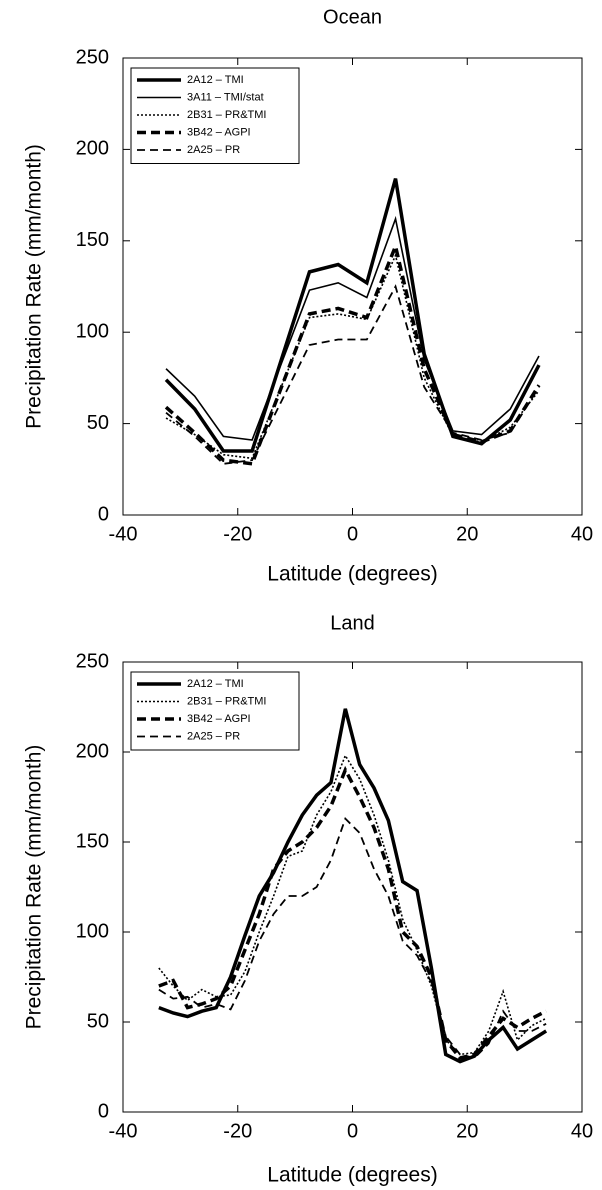  Describe the element at coordinates (352, 17) in the screenshot. I see `chart-title: Ocean` at that location.